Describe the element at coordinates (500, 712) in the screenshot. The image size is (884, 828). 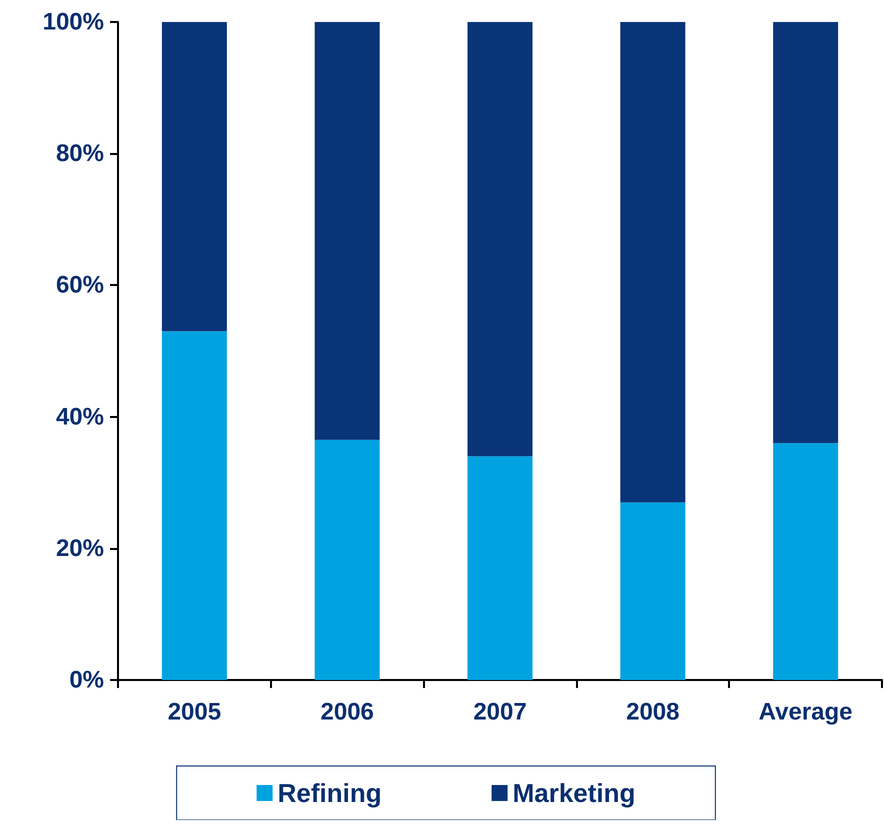
I see `x-tick-label: 2007` at that location.